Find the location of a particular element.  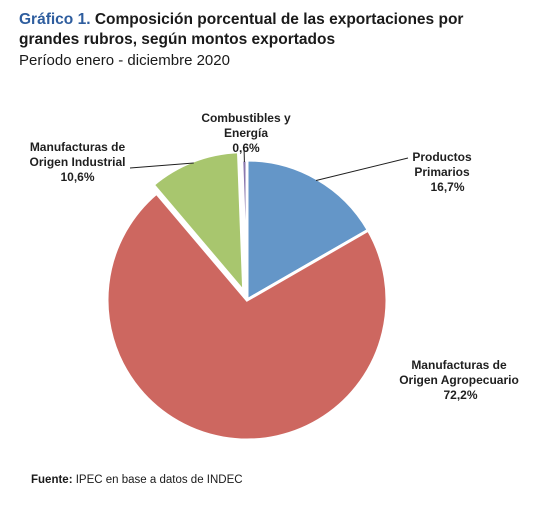

chart-title-prefix: Gráfico 1. is located at coordinates (55, 19).